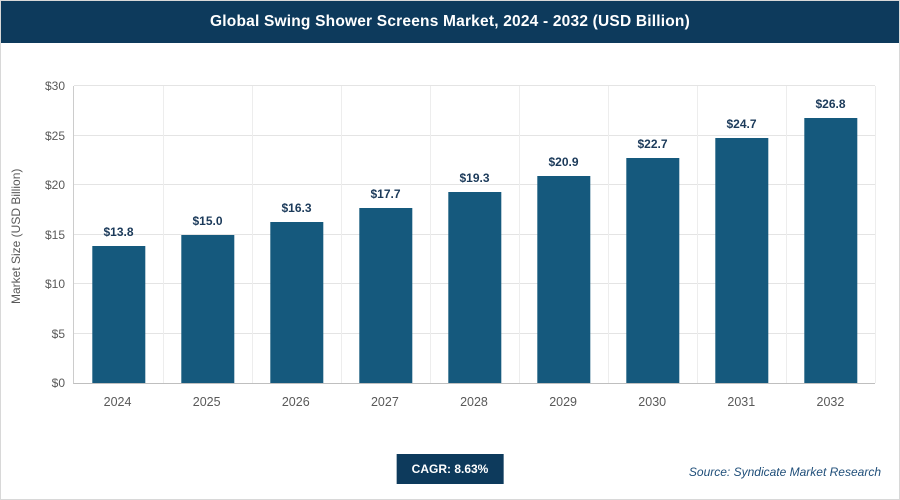  Describe the element at coordinates (652, 144) in the screenshot. I see `bar-value-label: $22.7` at that location.